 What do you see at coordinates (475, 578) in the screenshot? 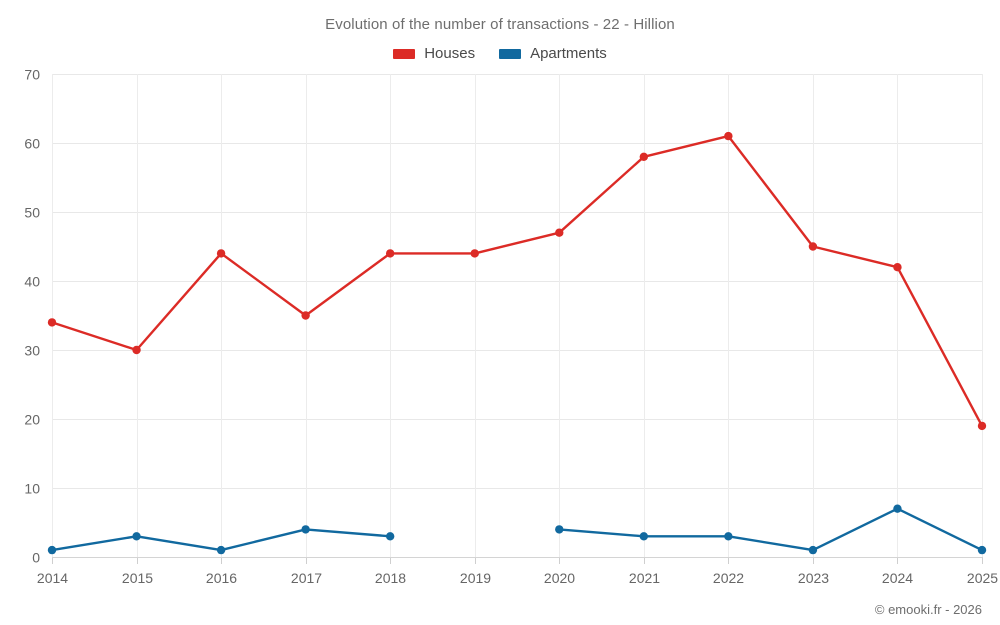
I see `x-tick-label: 2019` at bounding box center [475, 578].